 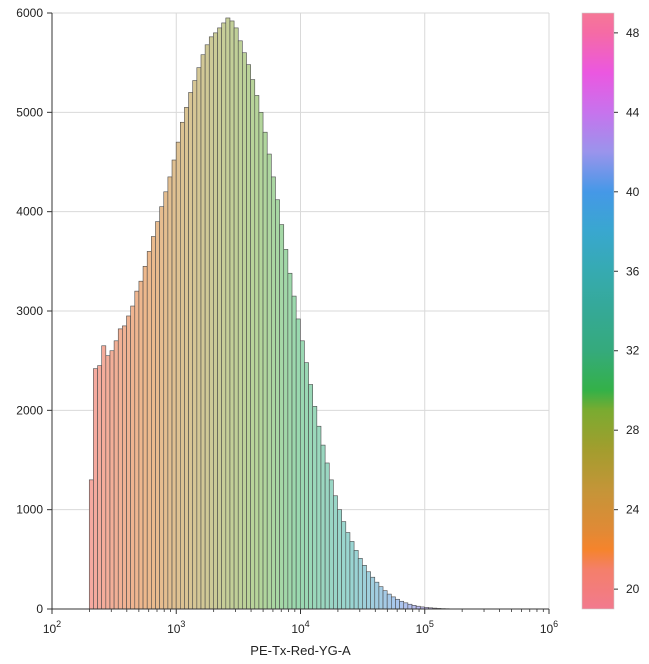 I want to click on y-tick-label: 4000, so click(x=29, y=212).